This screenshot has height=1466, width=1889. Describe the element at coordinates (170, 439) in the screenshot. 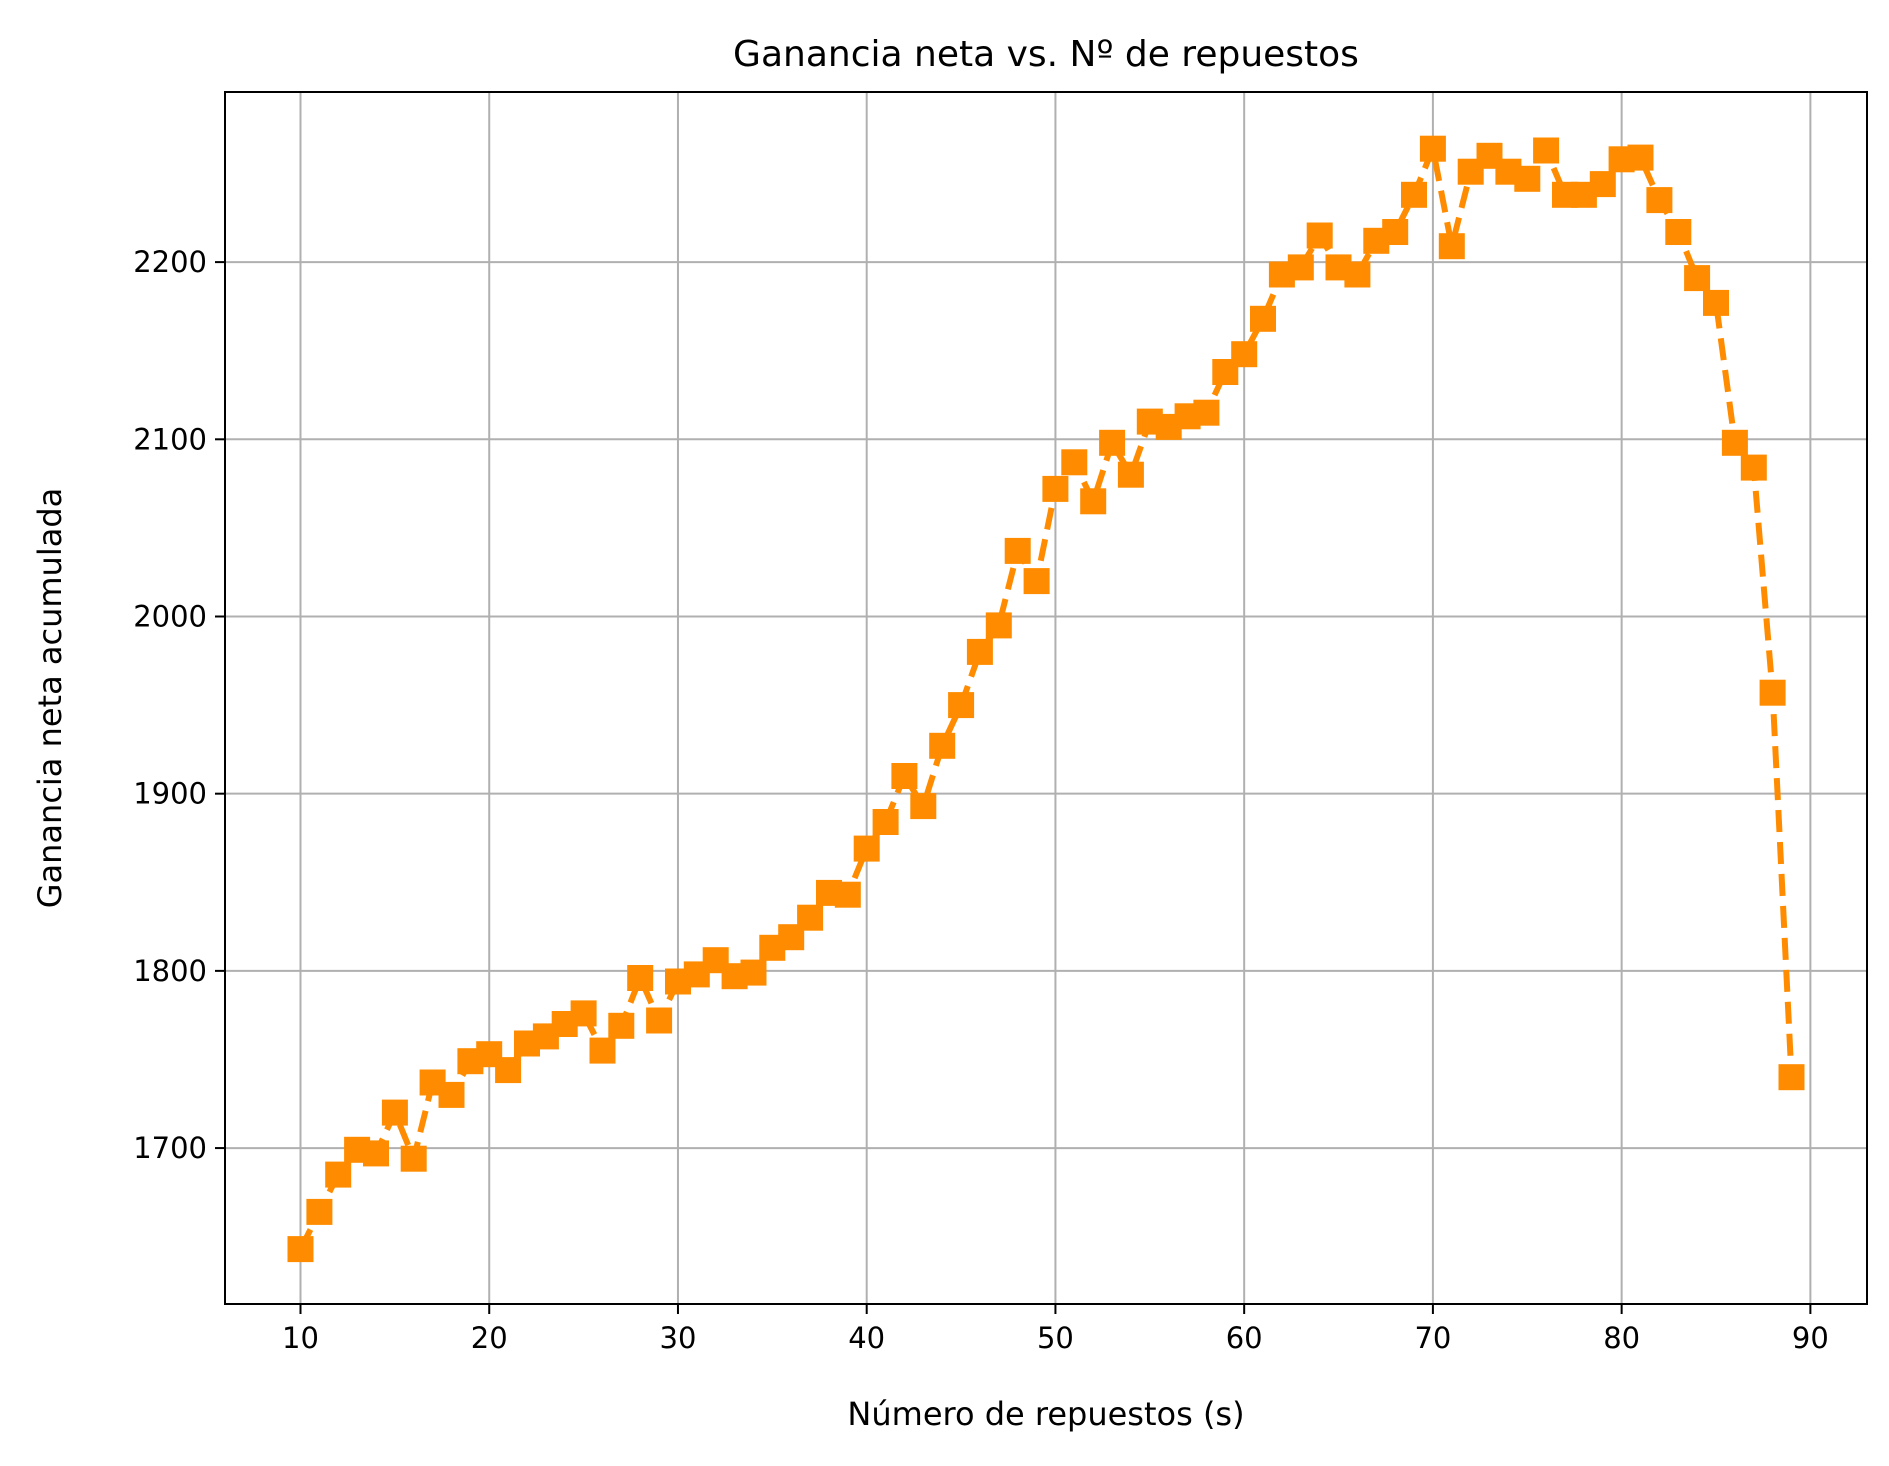

I see `y-tick-label: 2100` at that location.